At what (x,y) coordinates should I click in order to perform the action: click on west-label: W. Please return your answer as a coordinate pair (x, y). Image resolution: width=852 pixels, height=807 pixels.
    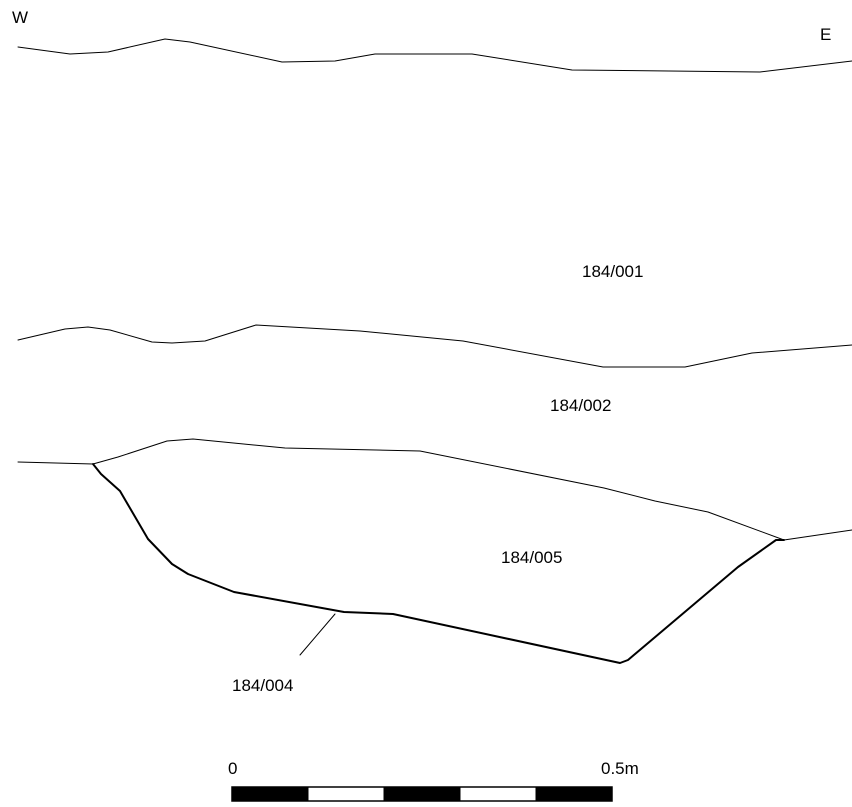
    Looking at the image, I should click on (20, 17).